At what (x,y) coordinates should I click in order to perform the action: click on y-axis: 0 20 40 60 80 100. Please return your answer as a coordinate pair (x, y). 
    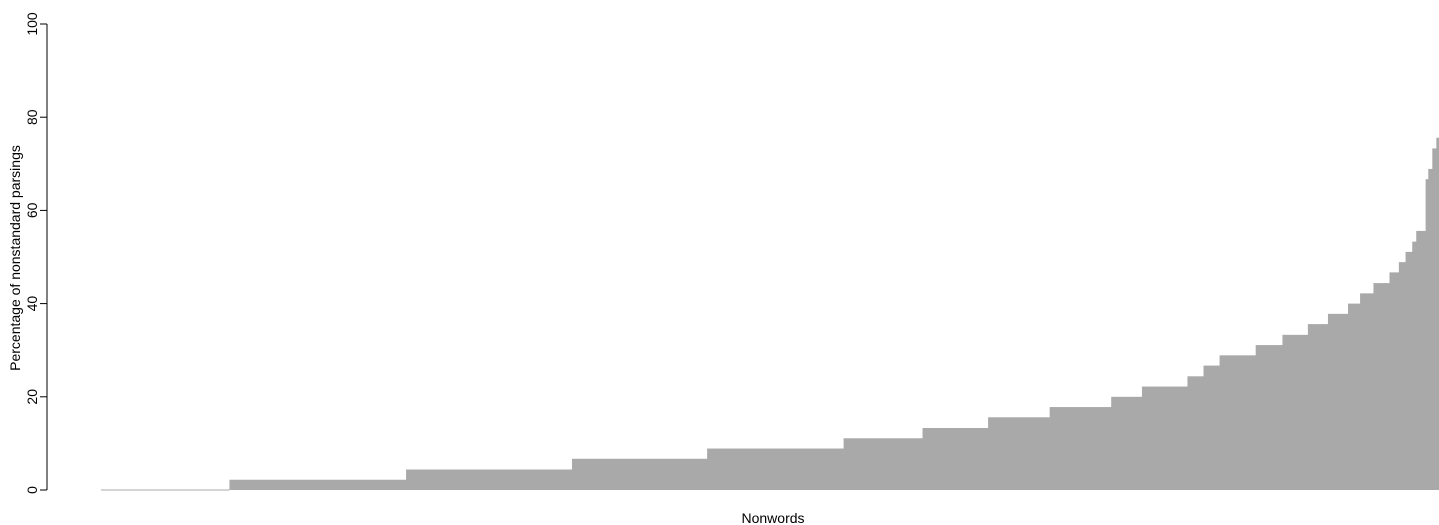
    Looking at the image, I should click on (36, 253).